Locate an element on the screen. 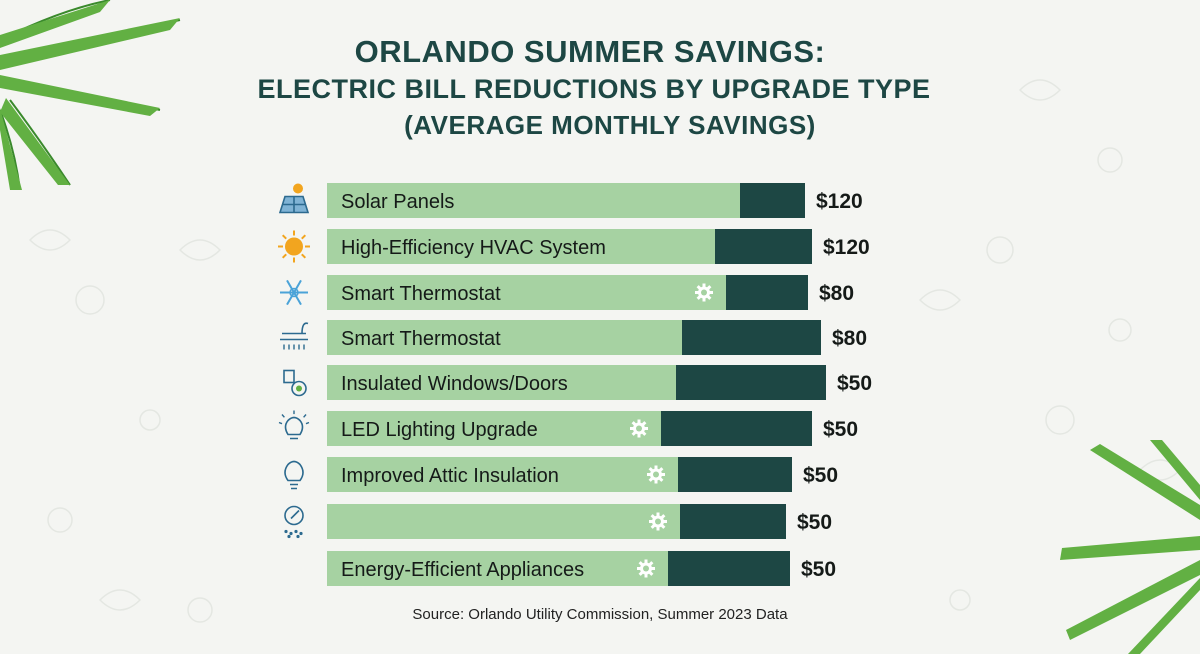  bar-label: Solar Panels is located at coordinates (397, 202).